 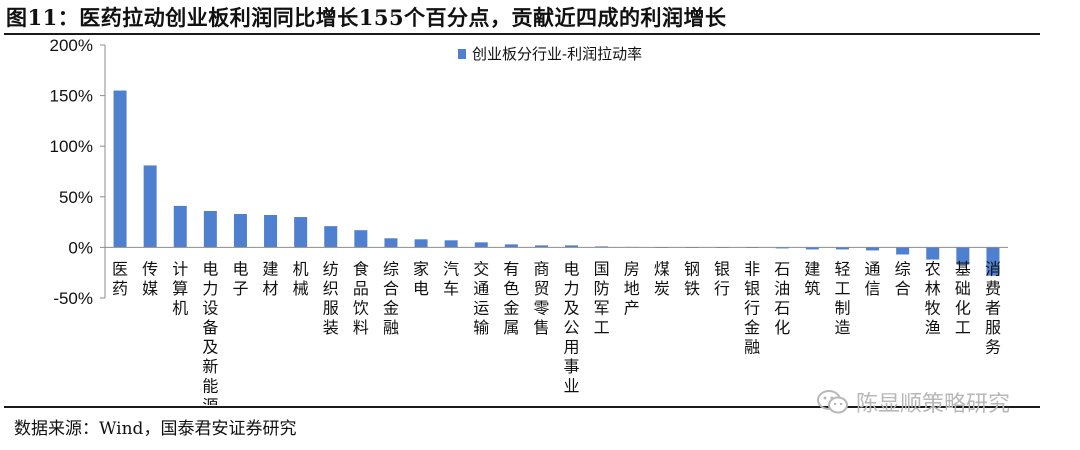 I want to click on category-label: 综合金融, so click(x=391, y=298).